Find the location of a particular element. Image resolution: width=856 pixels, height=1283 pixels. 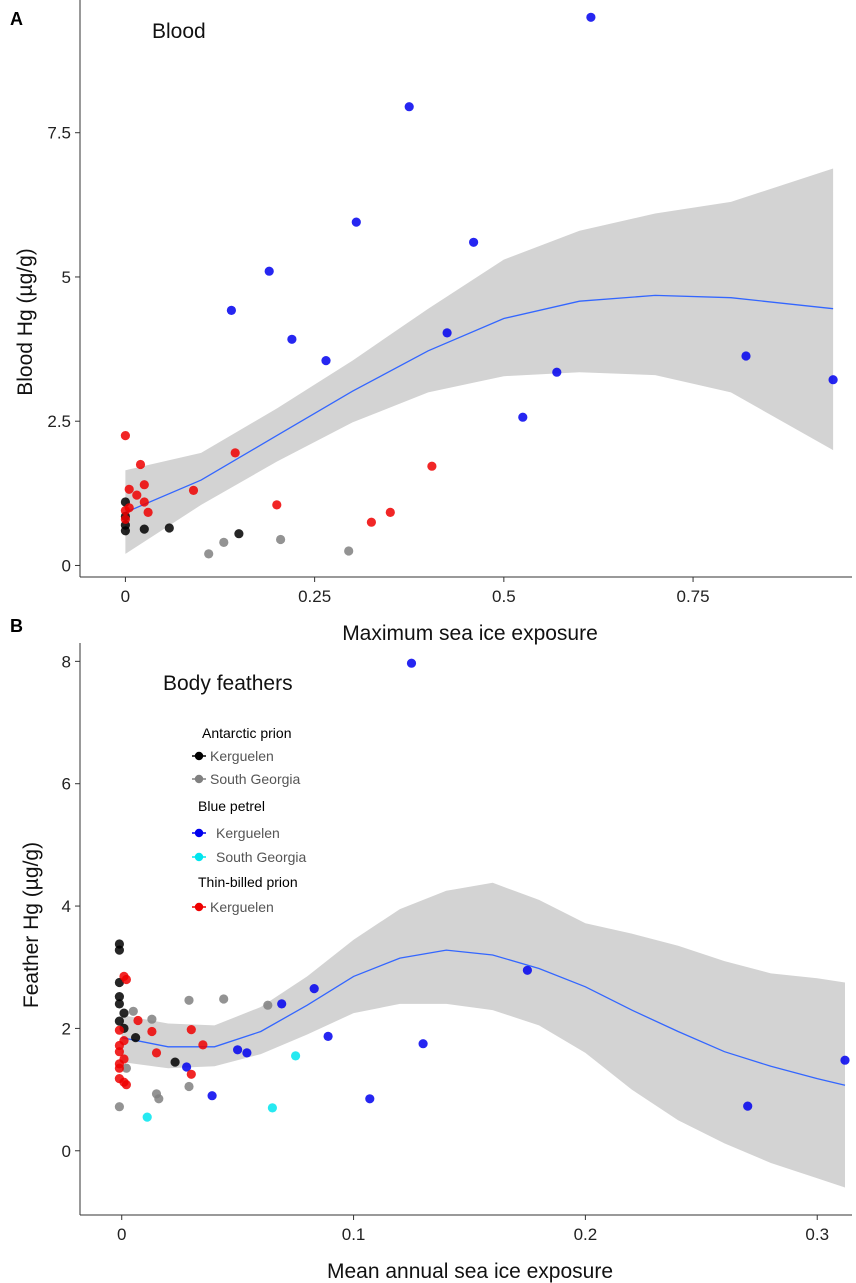

panel-b-x-tick-label: 0.3 is located at coordinates (817, 1234).